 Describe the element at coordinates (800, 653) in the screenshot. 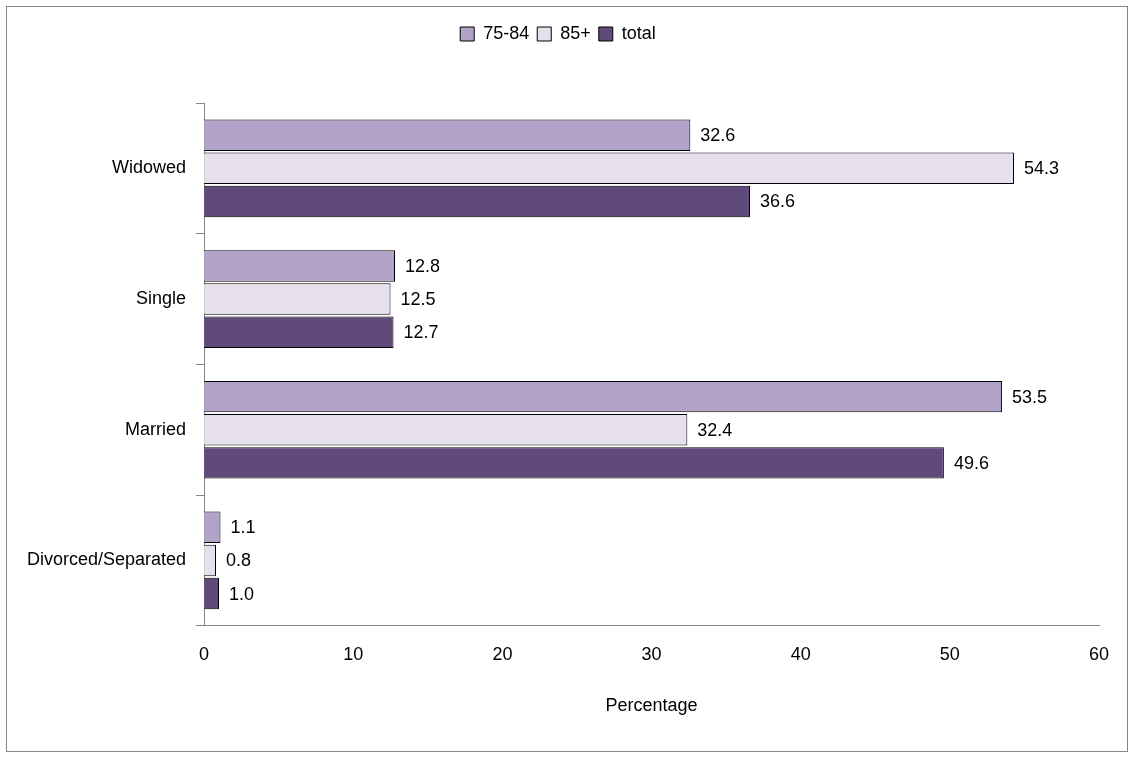

I see `x-tick-label: 40` at that location.